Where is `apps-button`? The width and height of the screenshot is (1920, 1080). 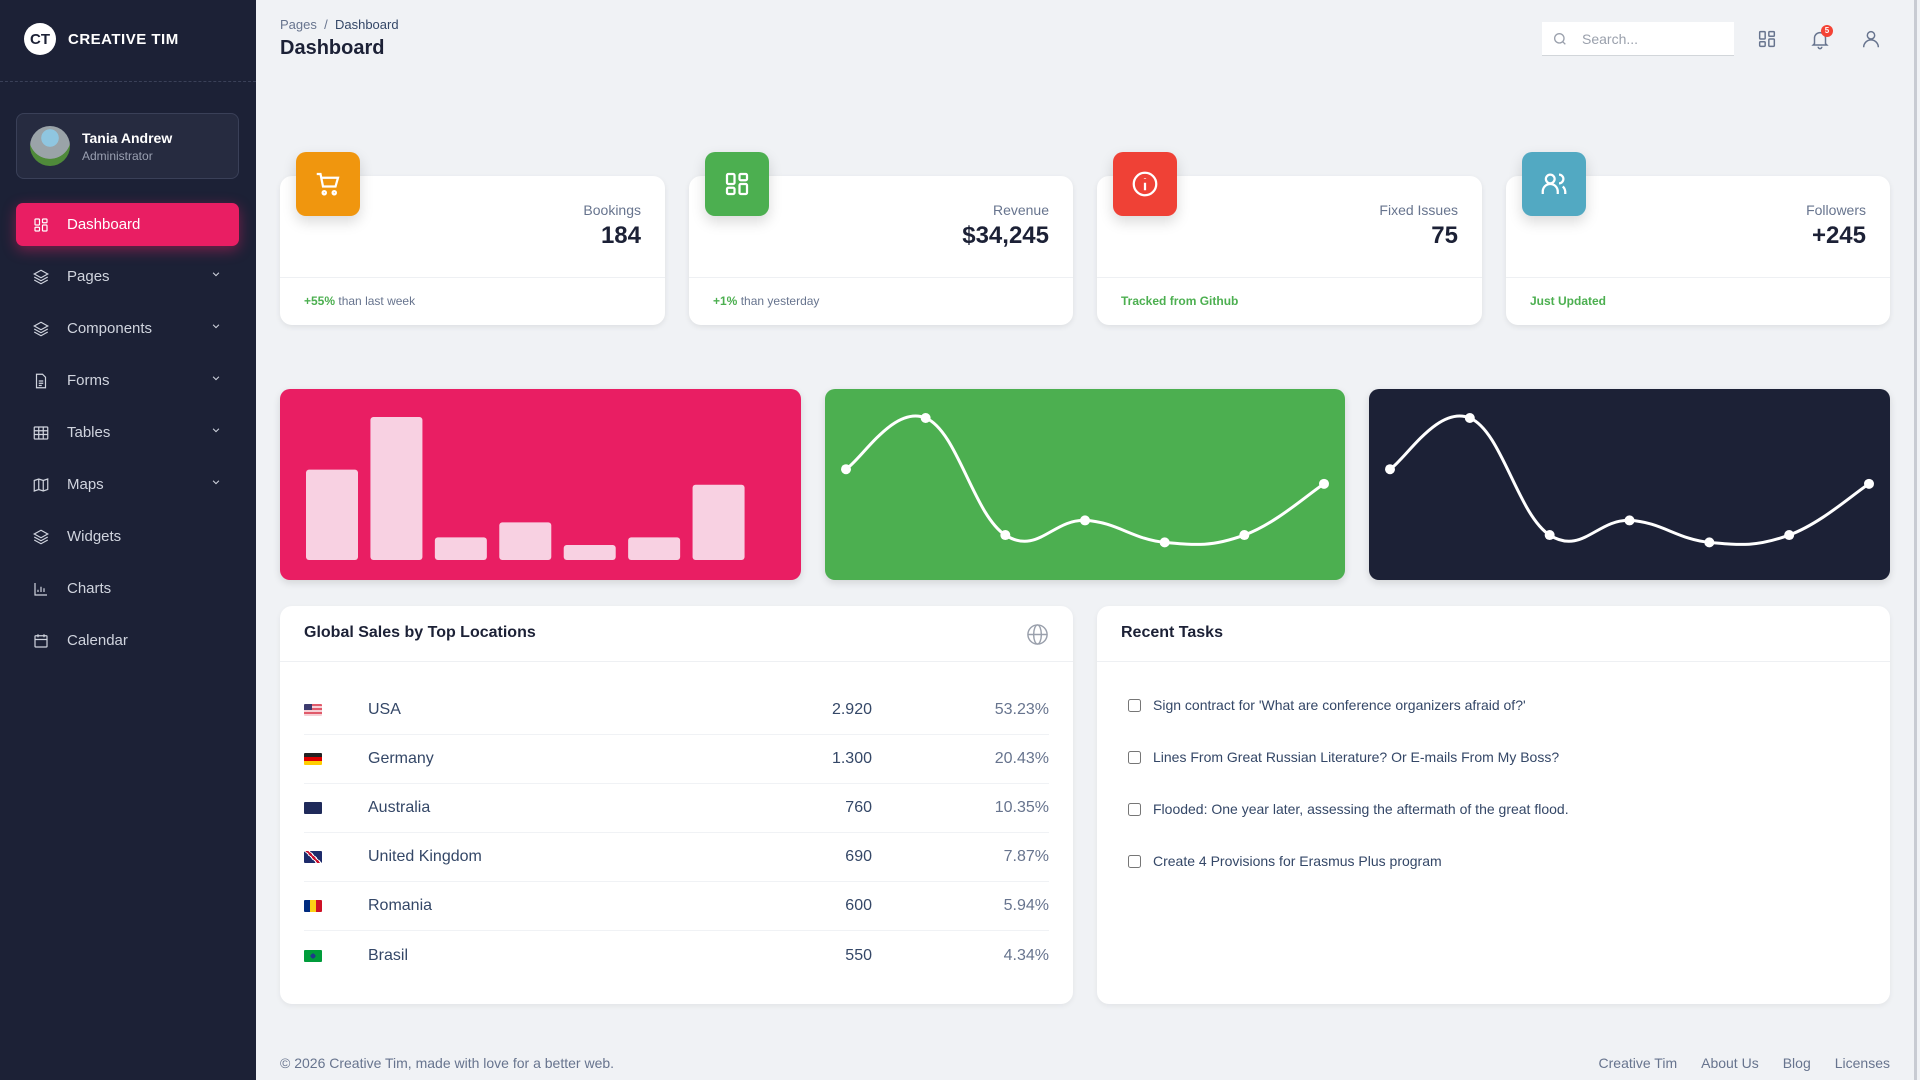 apps-button is located at coordinates (1767, 39).